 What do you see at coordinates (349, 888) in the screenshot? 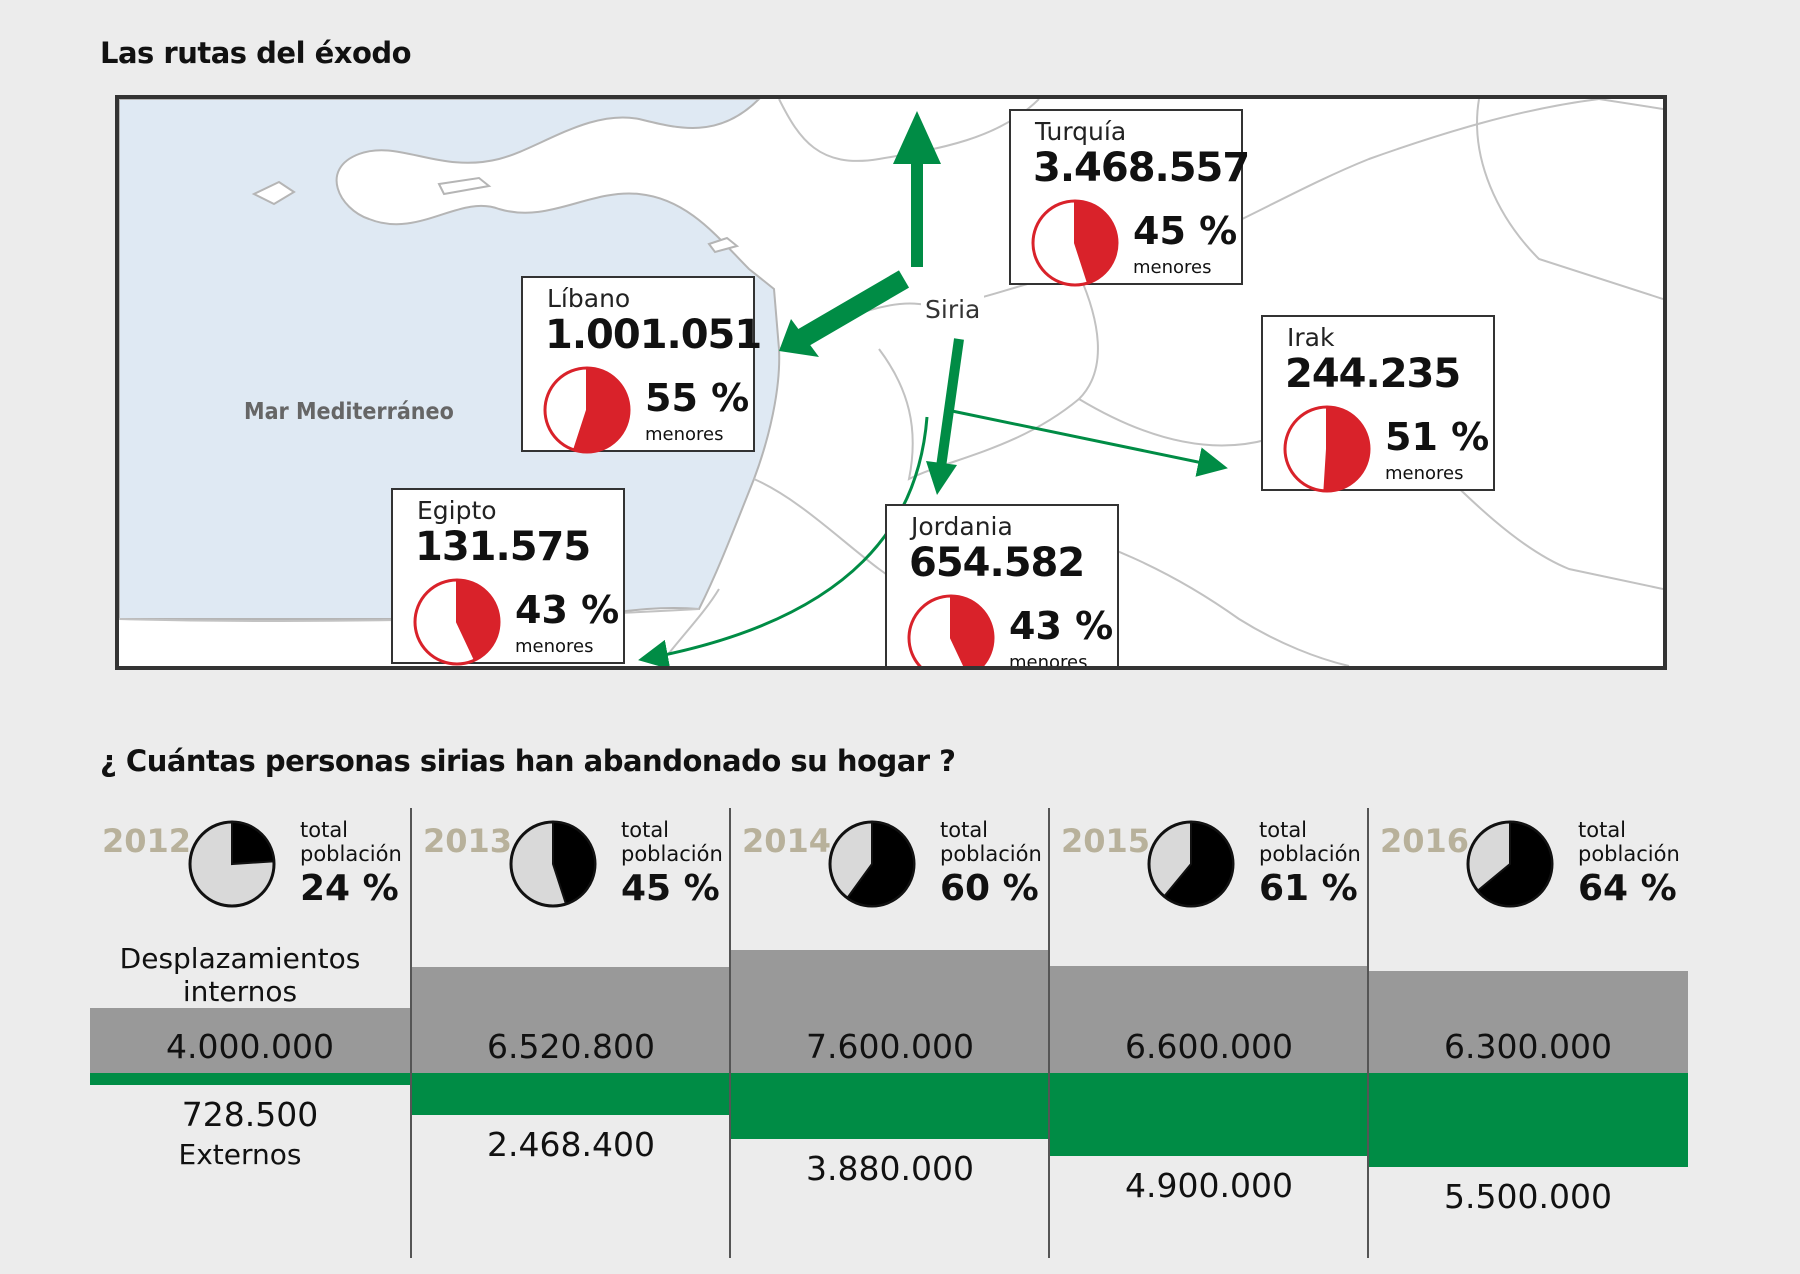
I see `population-percent: 24 %` at bounding box center [349, 888].